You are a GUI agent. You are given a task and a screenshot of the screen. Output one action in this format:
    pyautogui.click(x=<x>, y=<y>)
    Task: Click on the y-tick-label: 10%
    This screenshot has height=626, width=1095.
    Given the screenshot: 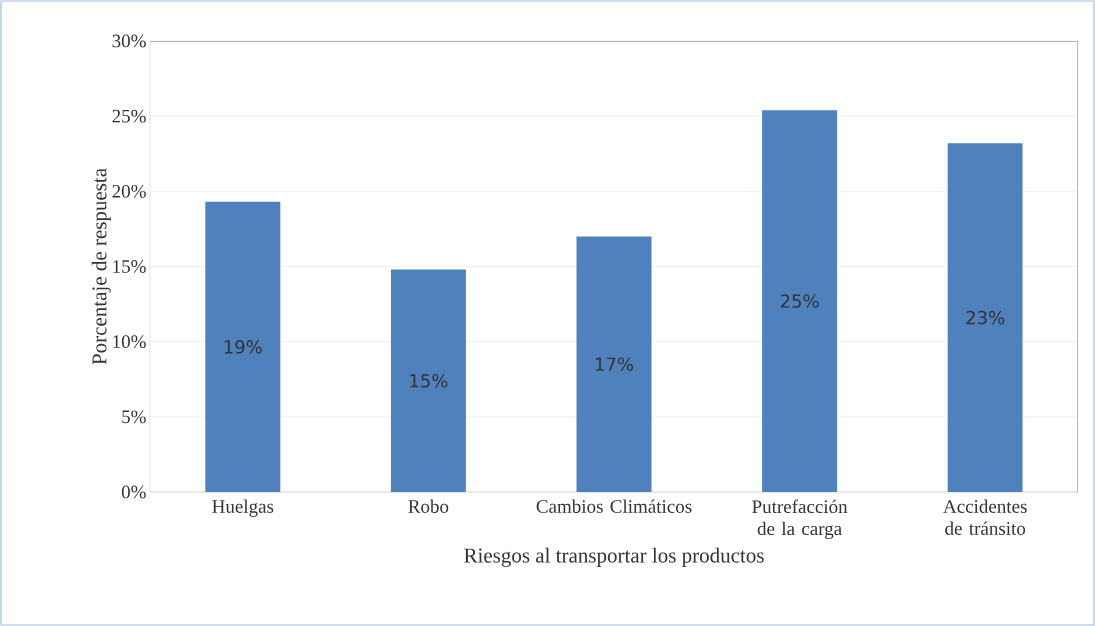 What is the action you would take?
    pyautogui.click(x=129, y=342)
    